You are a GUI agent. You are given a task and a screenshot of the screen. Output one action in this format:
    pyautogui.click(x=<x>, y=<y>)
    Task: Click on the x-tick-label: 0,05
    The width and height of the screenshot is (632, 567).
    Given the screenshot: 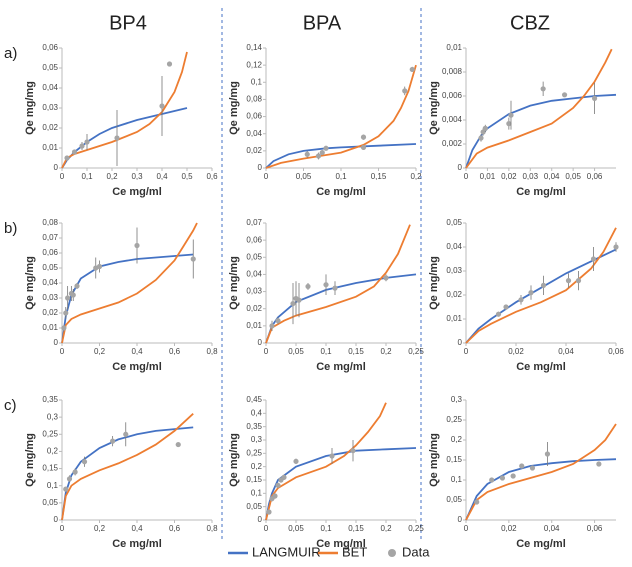 What is the action you would take?
    pyautogui.click(x=573, y=176)
    